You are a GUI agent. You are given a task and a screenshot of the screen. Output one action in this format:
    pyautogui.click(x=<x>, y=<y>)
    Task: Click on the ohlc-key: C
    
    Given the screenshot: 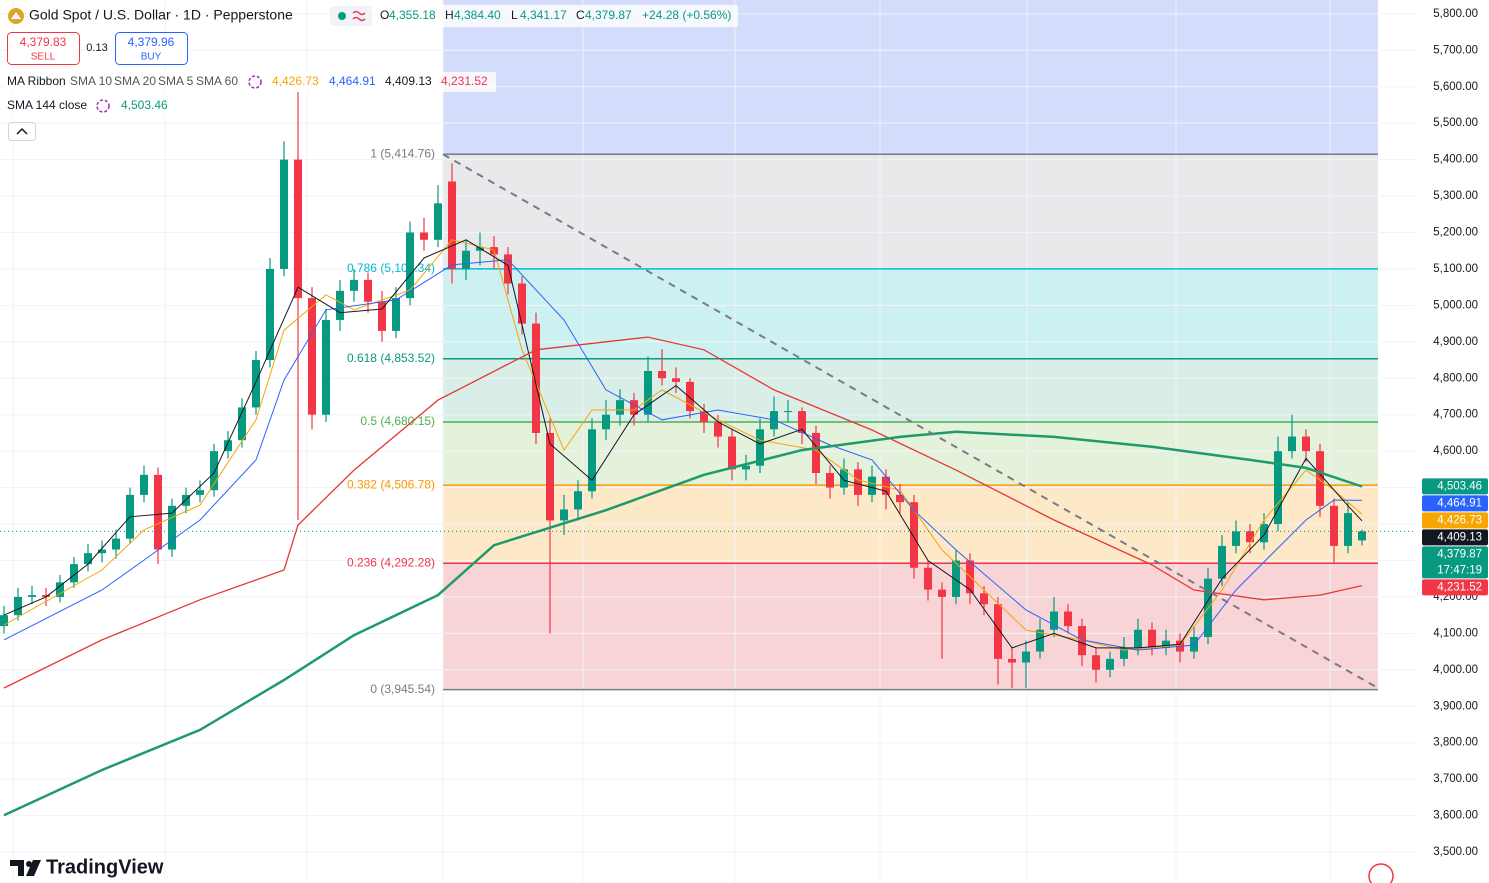 What is the action you would take?
    pyautogui.click(x=580, y=15)
    